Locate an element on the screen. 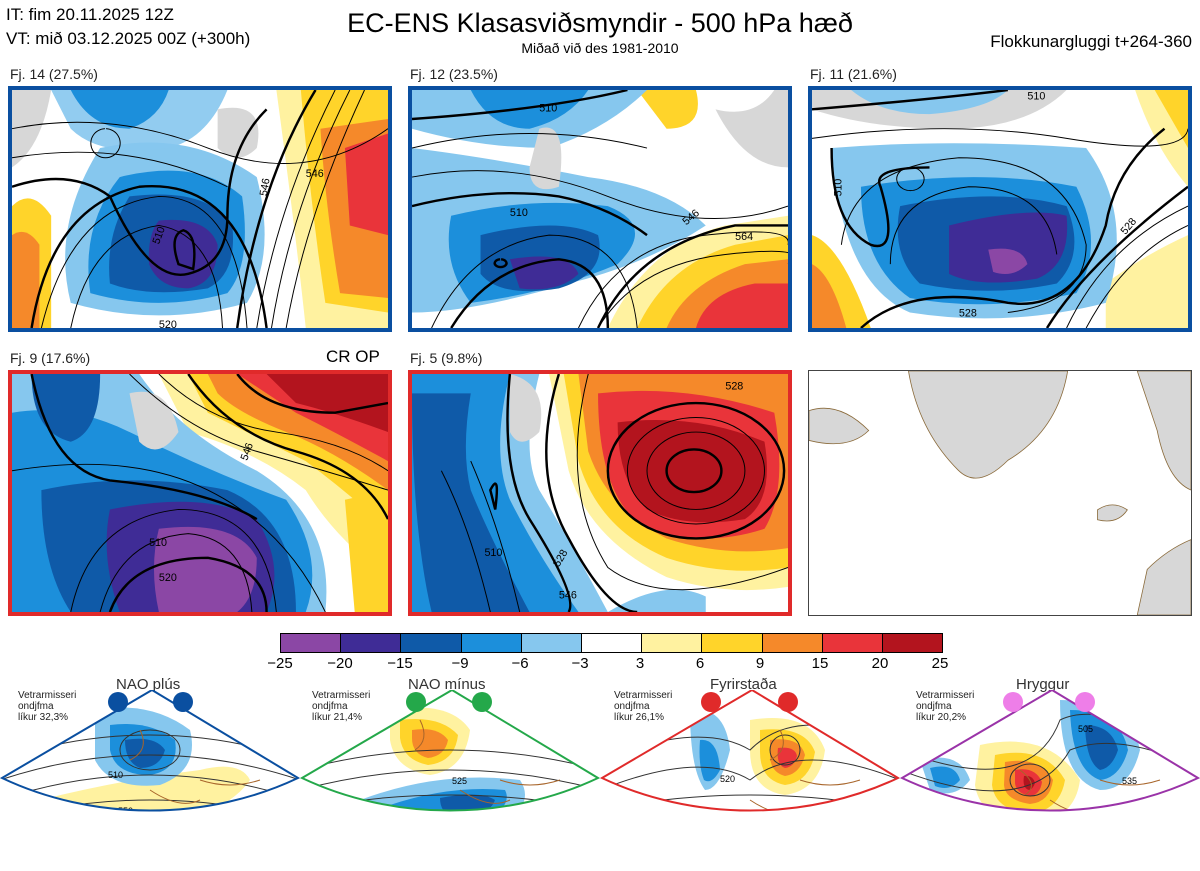 This screenshot has width=1200, height=871. panel-label-5: Fj. 5 (9.8%) is located at coordinates (446, 358).